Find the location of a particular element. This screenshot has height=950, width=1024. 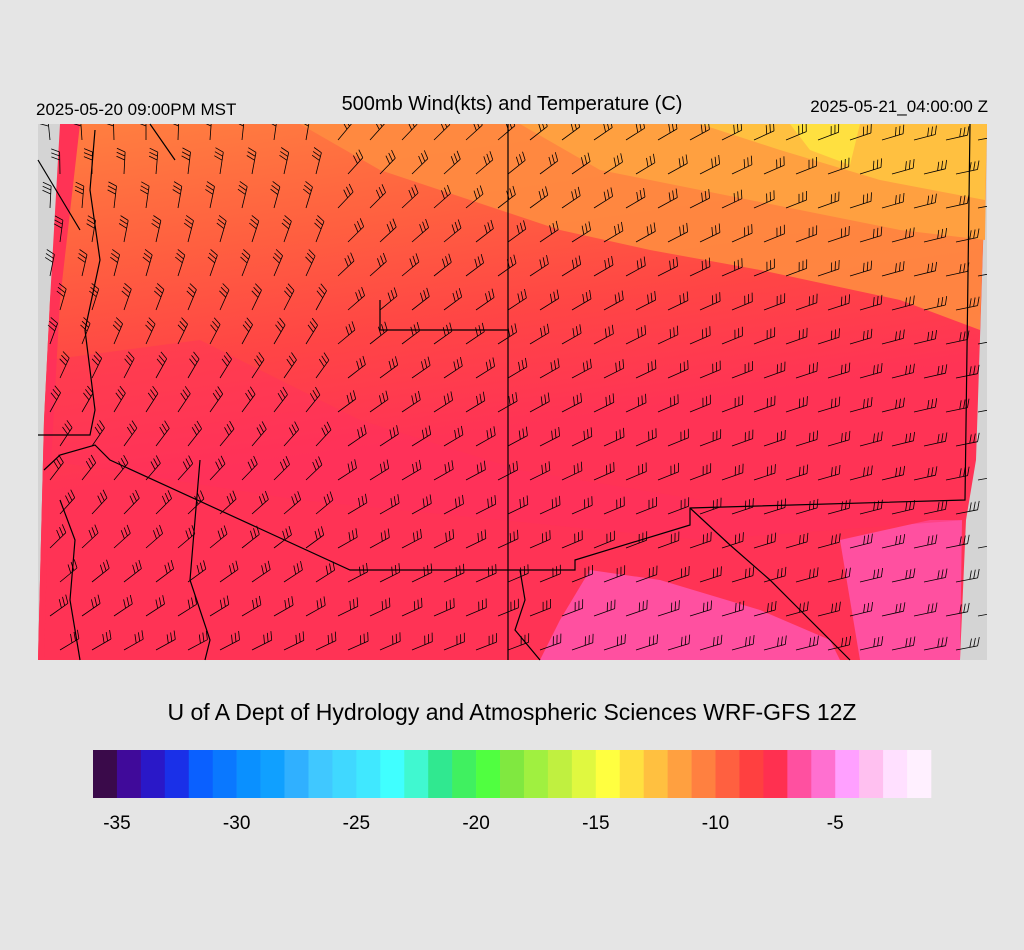

colorbar-tick-label: -35 is located at coordinates (116, 823).